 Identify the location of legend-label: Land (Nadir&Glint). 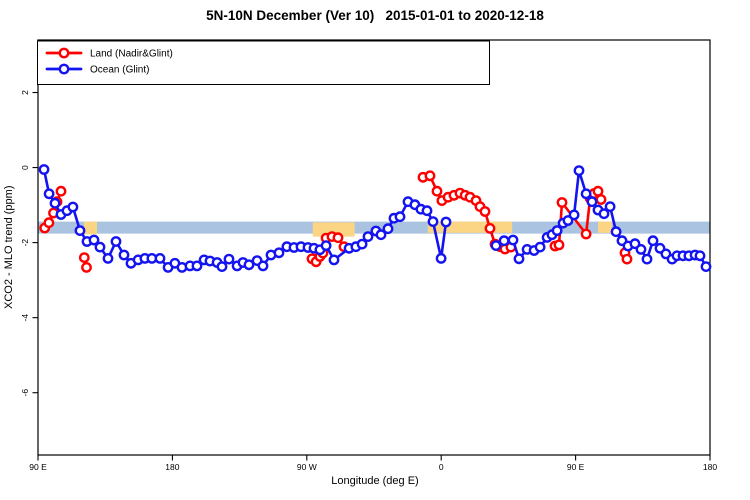
(131, 54).